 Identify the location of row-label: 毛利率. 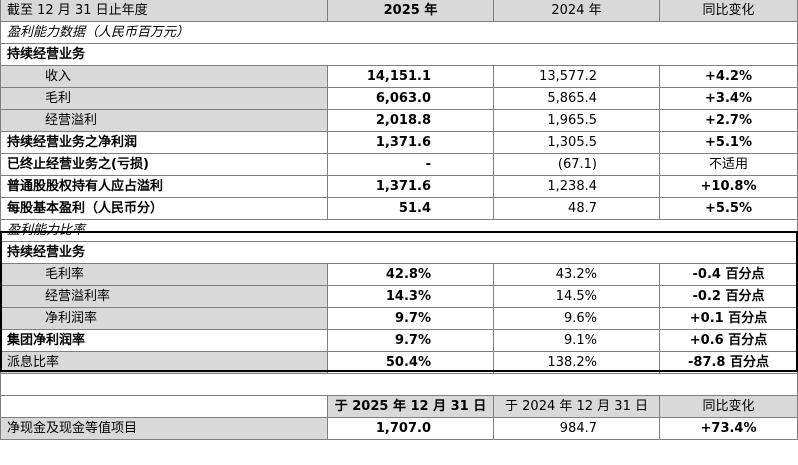
(164, 275).